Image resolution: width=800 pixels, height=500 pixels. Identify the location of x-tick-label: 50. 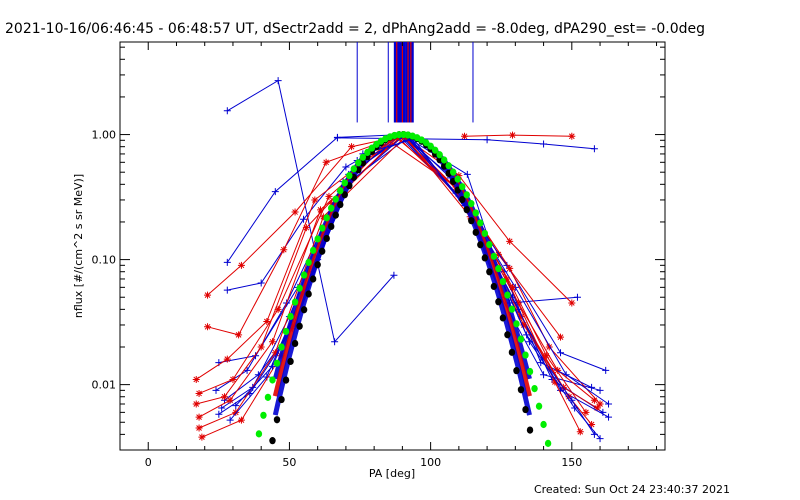
(289, 462).